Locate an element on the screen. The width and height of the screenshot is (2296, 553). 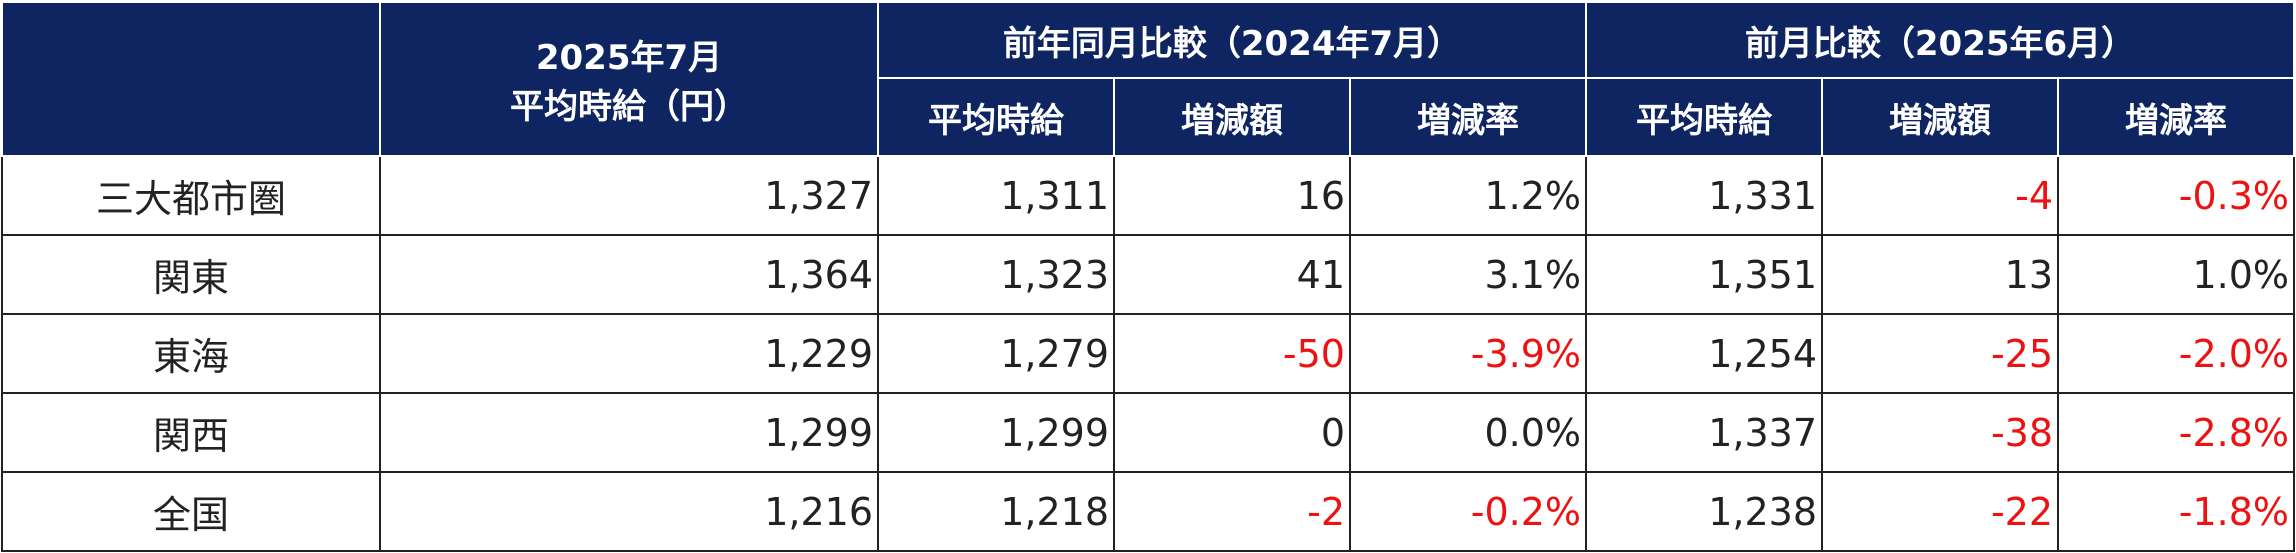
value-cell: -38 is located at coordinates (1940, 432).